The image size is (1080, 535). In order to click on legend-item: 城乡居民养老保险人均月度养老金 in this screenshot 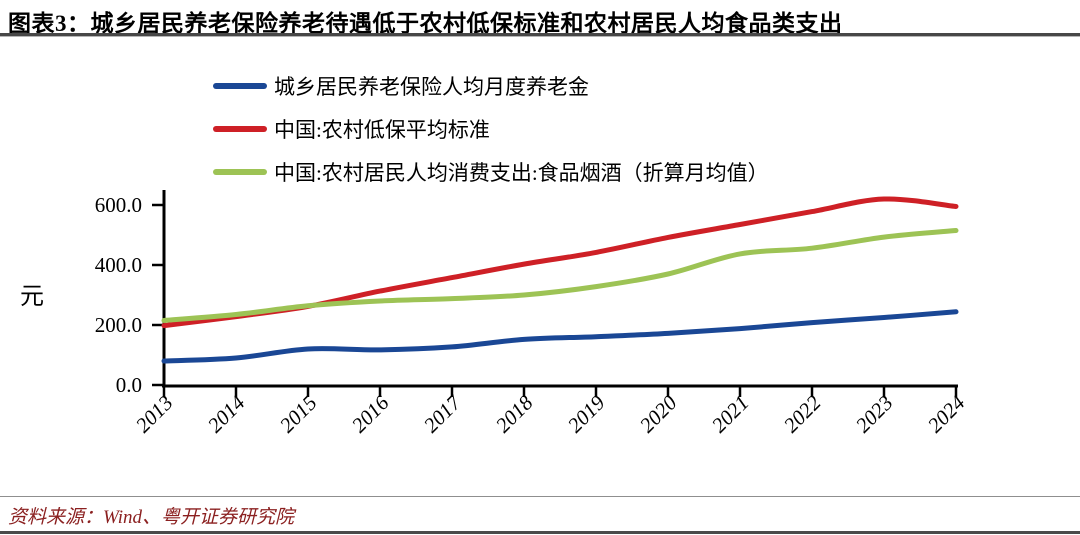, I will do `click(491, 85)`.